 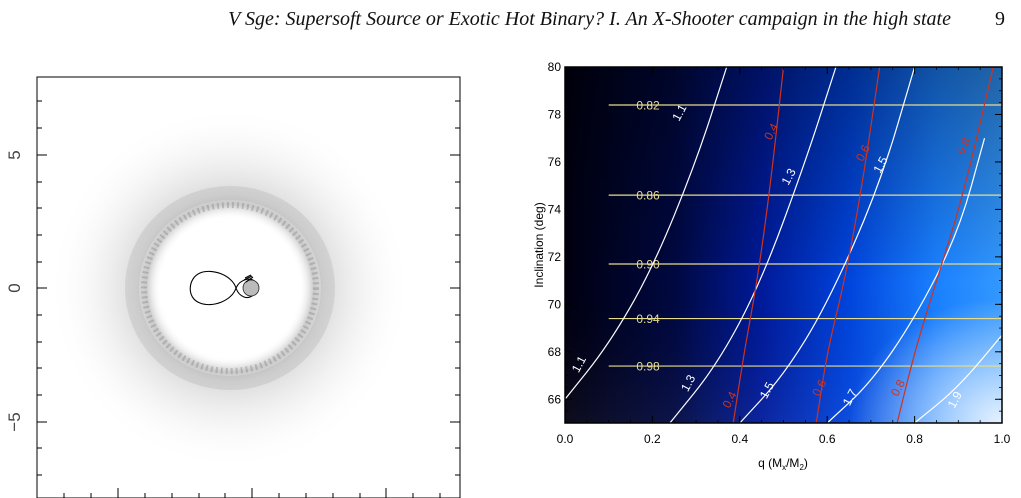 I want to click on y-tick-label-68: 68, so click(x=555, y=352).